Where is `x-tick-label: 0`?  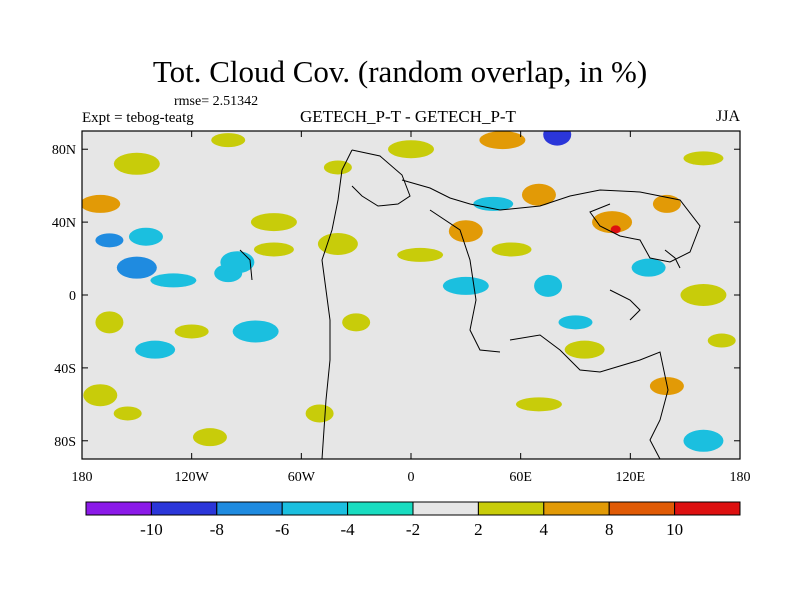
x-tick-label: 0 is located at coordinates (411, 477).